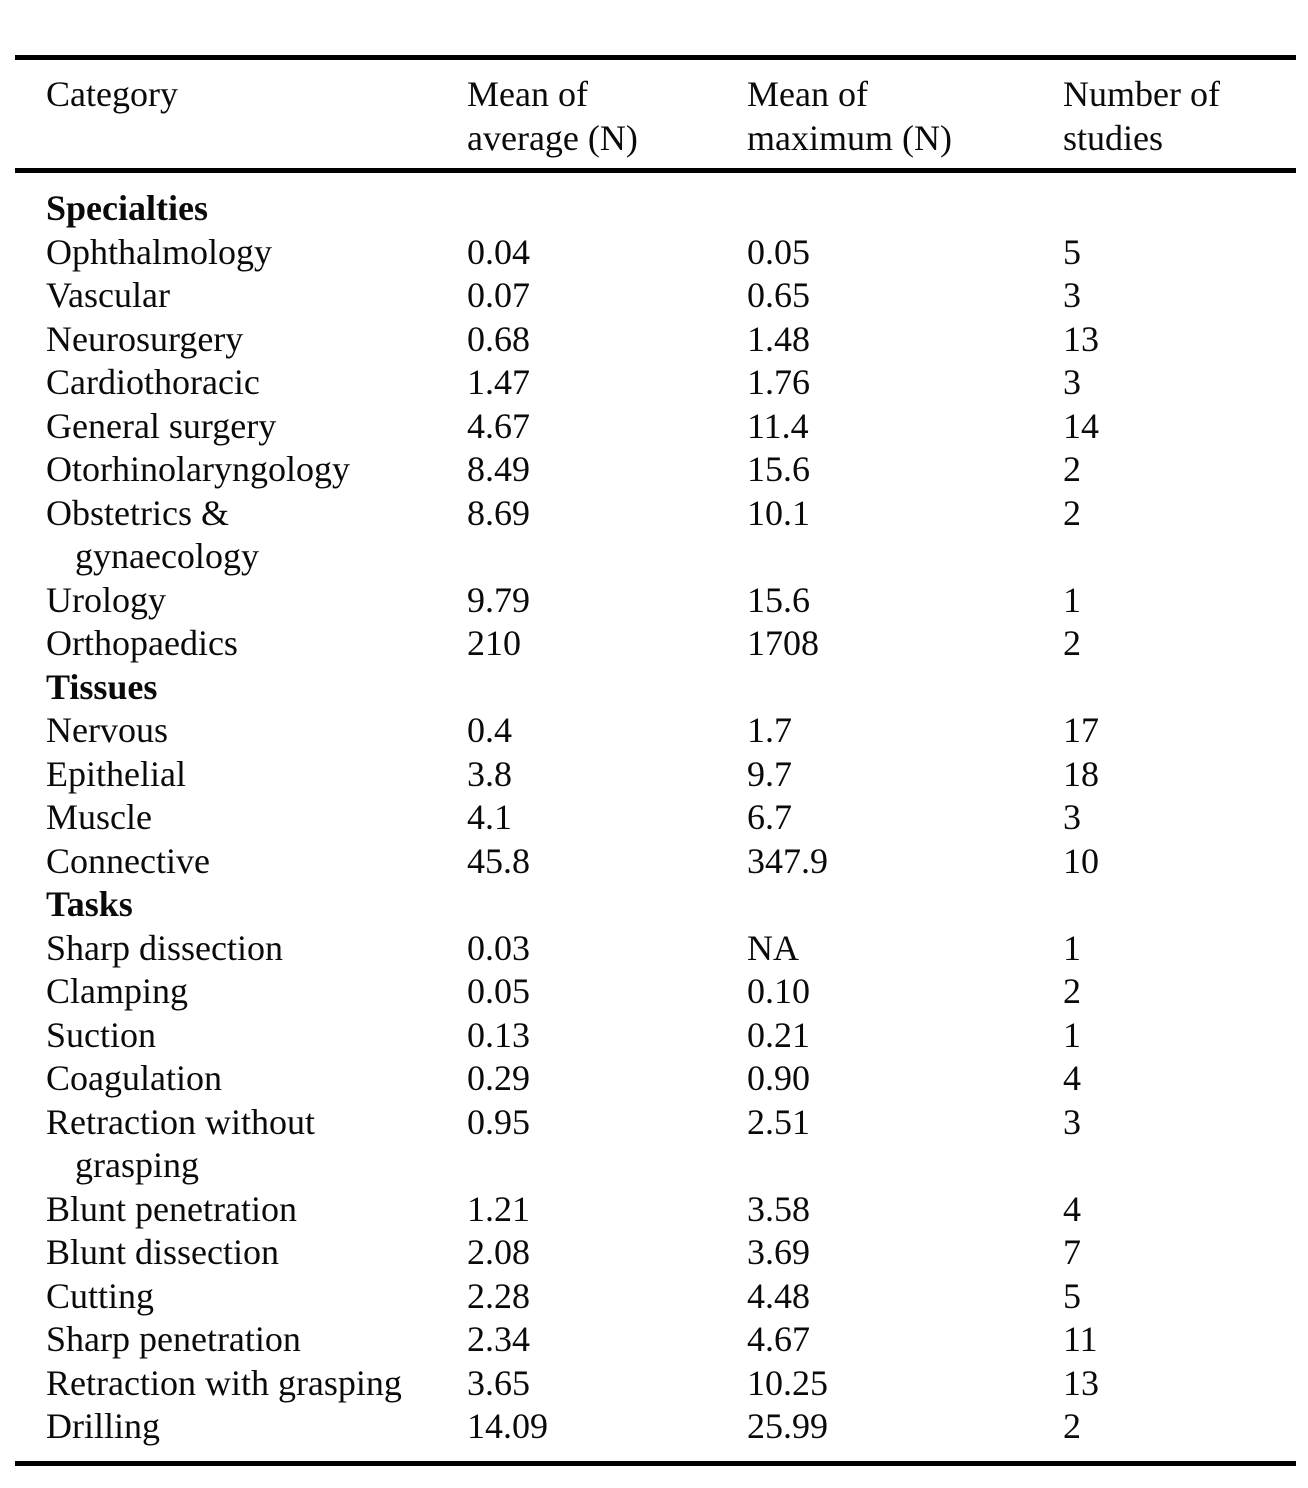  I want to click on category-line: Otorhinolaryngology, so click(198, 469).